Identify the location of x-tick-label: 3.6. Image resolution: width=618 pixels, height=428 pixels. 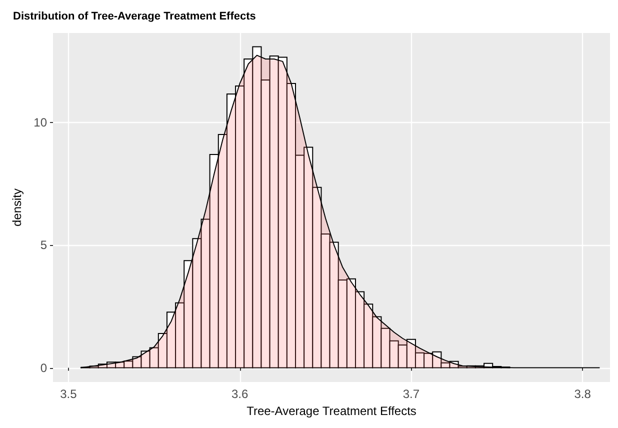
(239, 394).